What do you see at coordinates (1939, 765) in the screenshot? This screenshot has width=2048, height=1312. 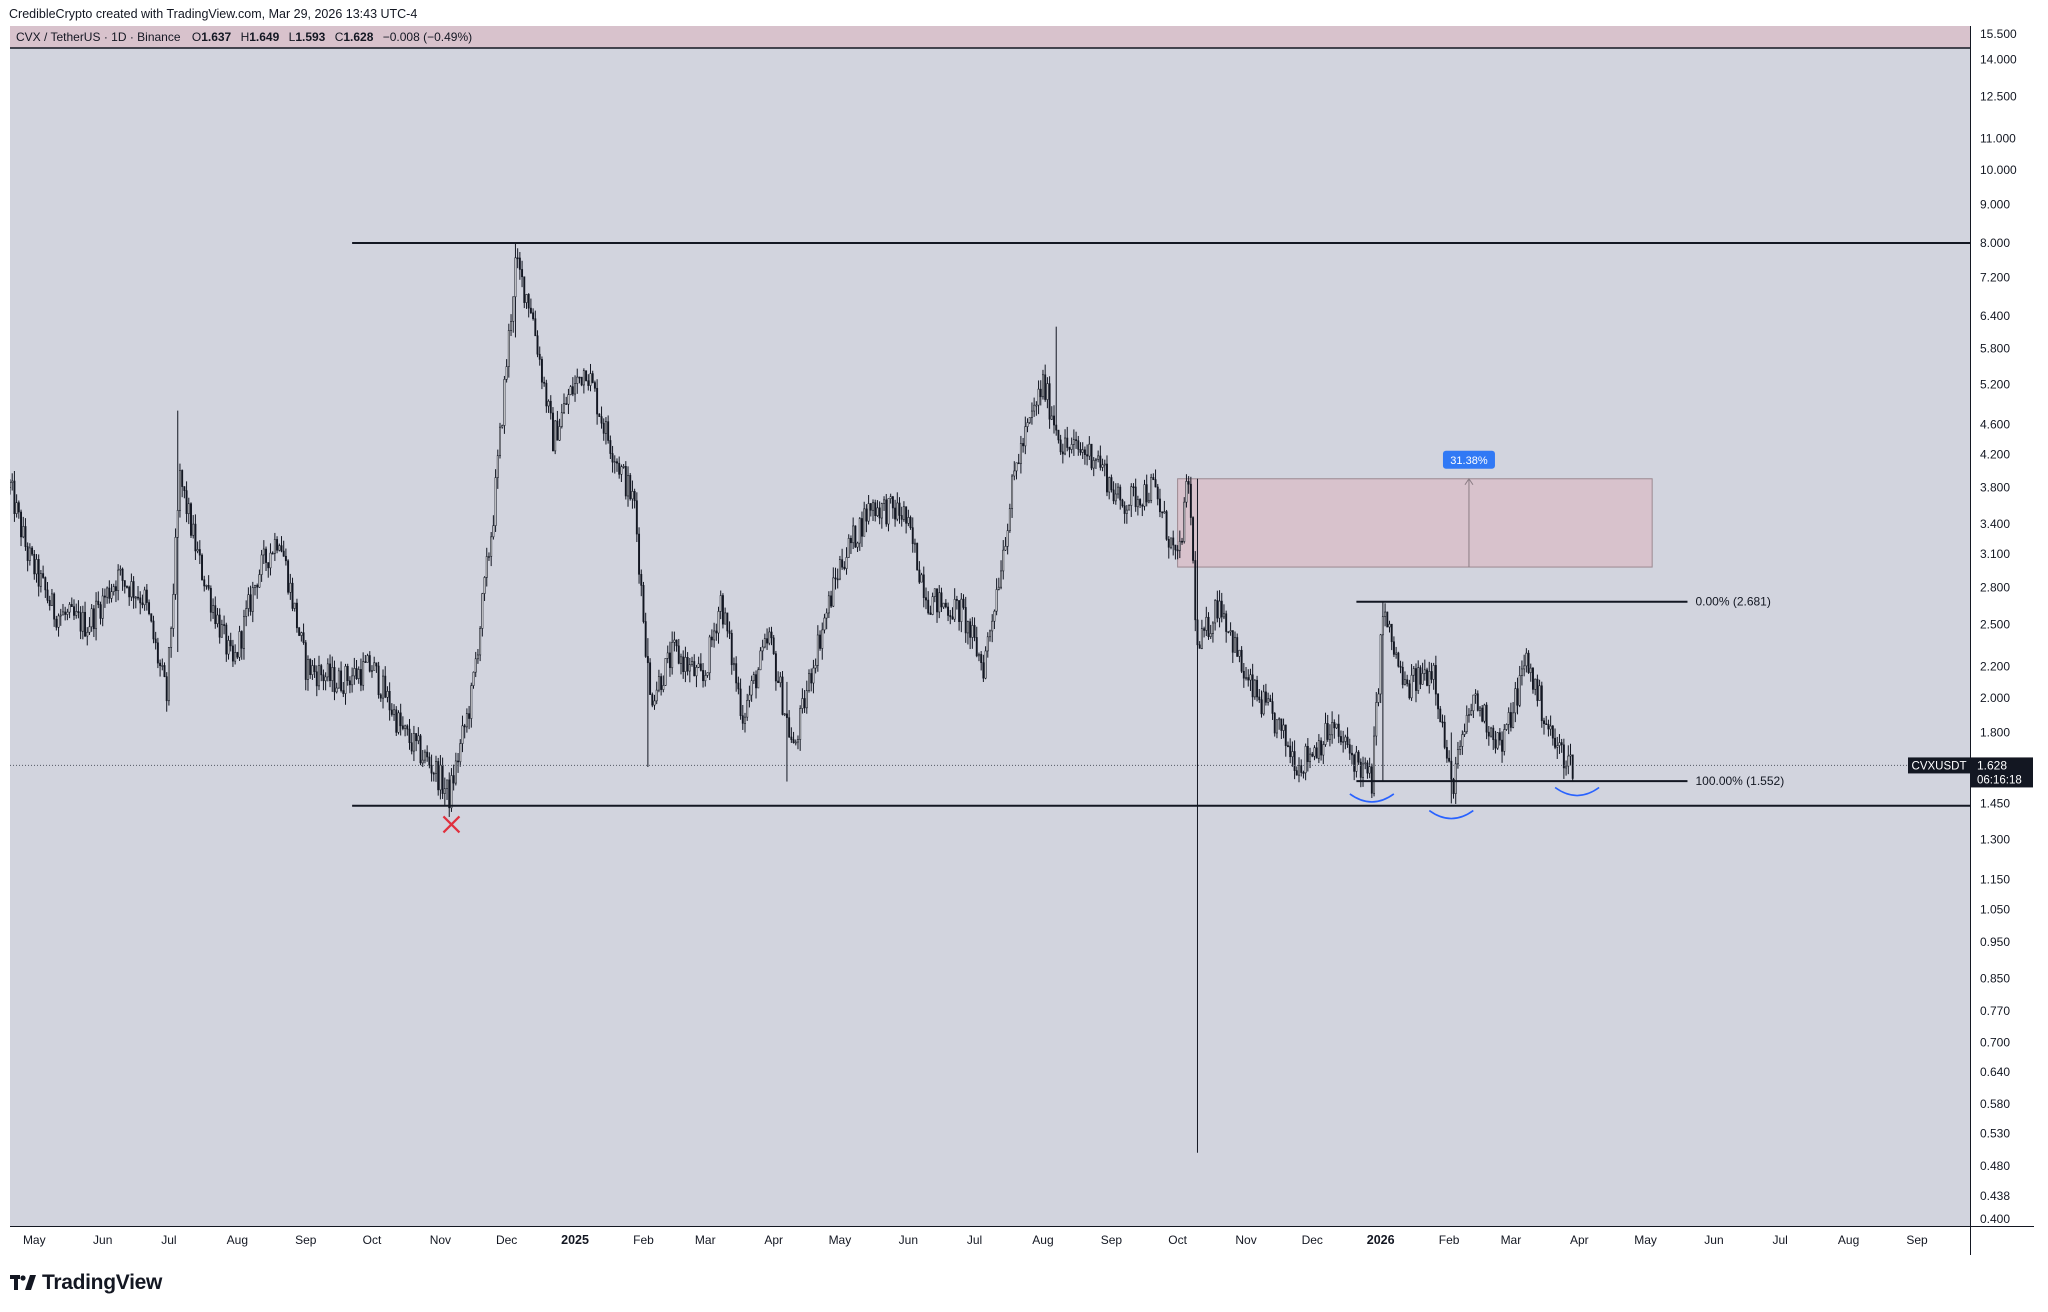 I see `ticker-tag` at bounding box center [1939, 765].